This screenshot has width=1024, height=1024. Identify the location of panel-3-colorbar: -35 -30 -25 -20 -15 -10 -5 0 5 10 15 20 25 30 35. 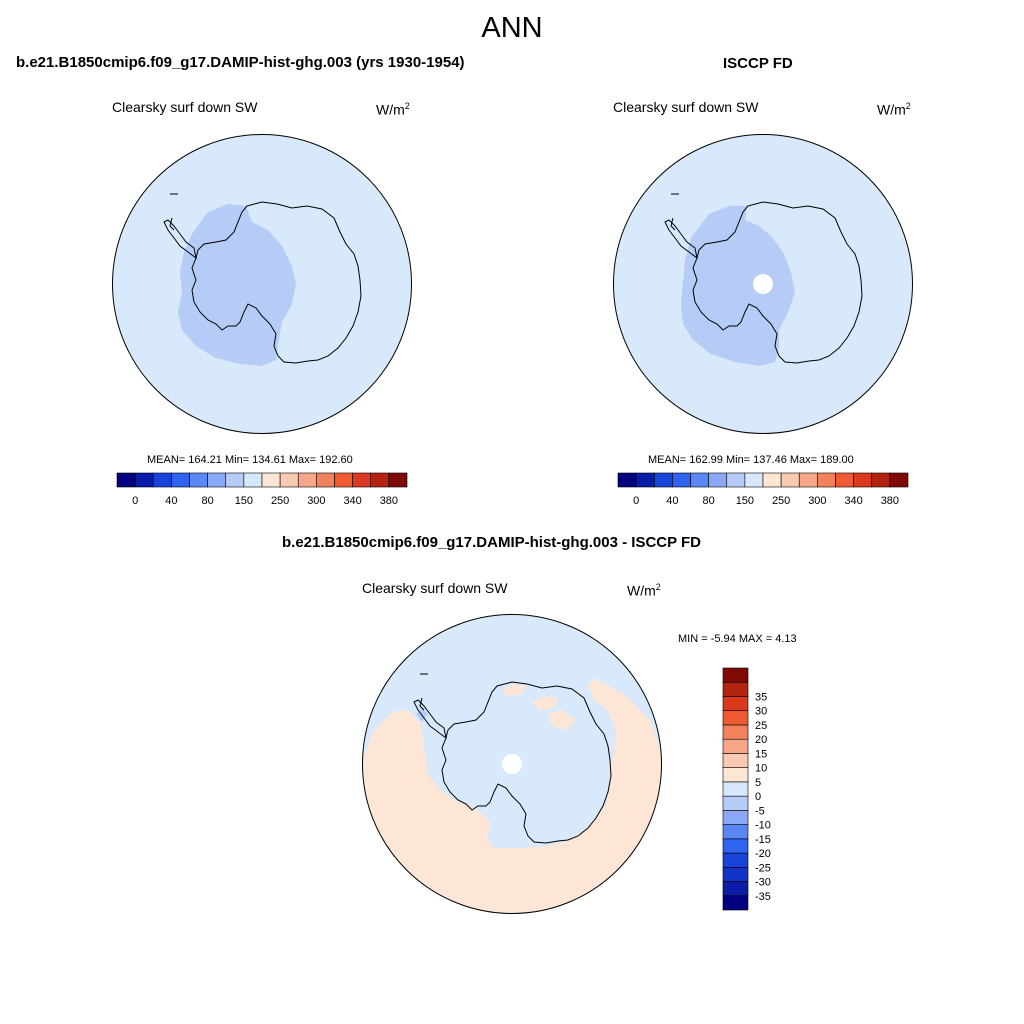
(746, 789).